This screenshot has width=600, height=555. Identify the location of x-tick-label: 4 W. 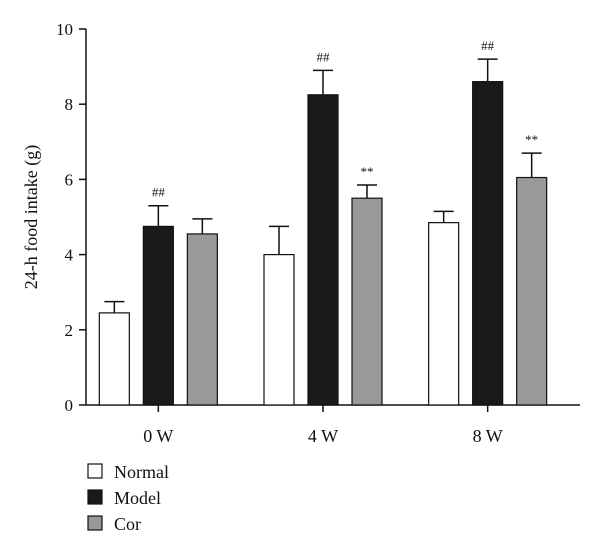
(323, 436).